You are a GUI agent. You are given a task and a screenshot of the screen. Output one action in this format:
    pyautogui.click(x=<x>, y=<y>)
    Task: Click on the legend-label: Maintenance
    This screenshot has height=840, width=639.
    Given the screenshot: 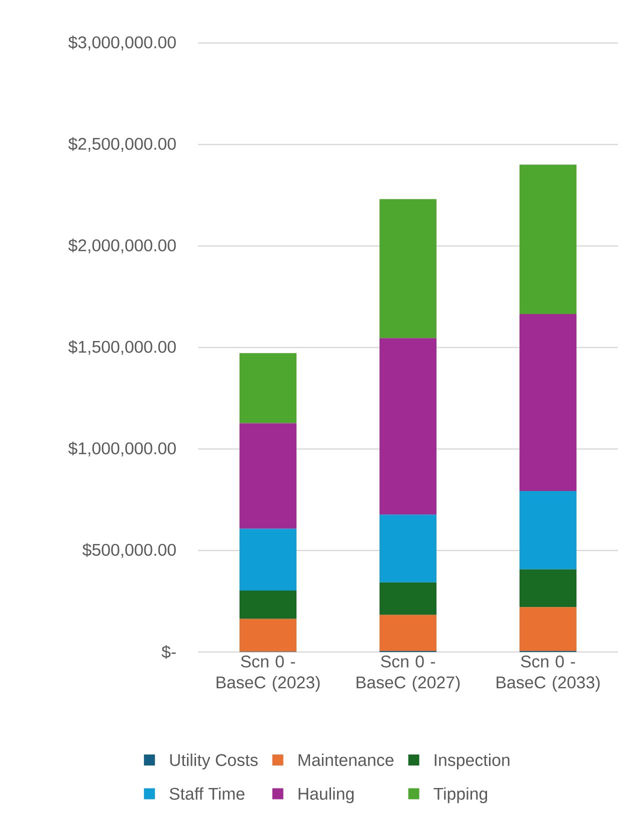 What is the action you would take?
    pyautogui.click(x=346, y=760)
    